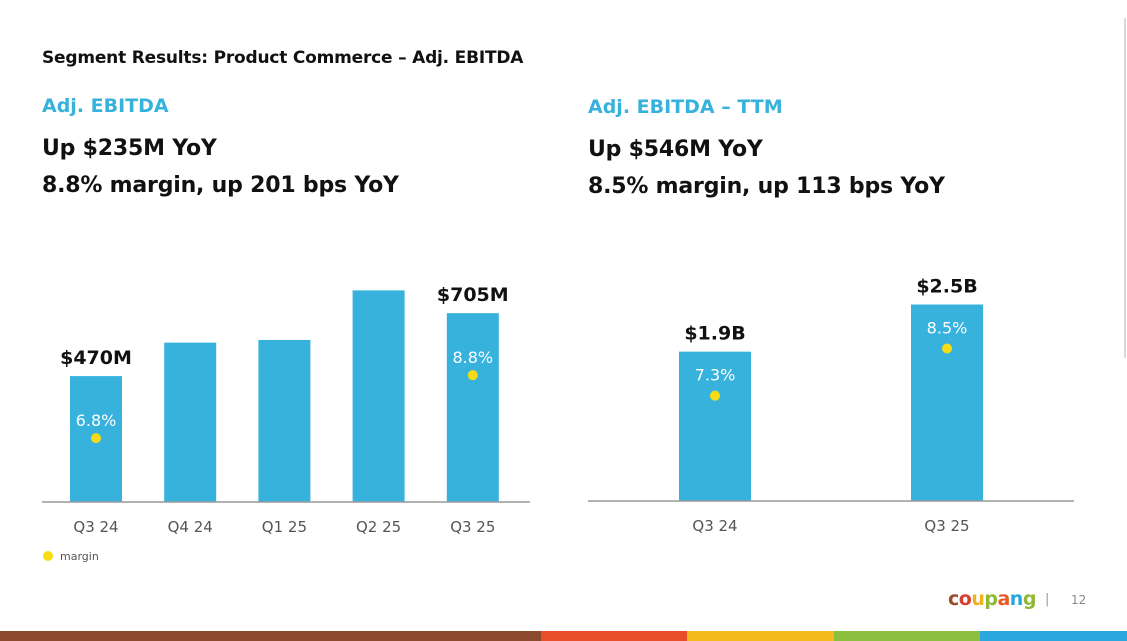  I want to click on margin-value-label: 7.3%, so click(715, 375).